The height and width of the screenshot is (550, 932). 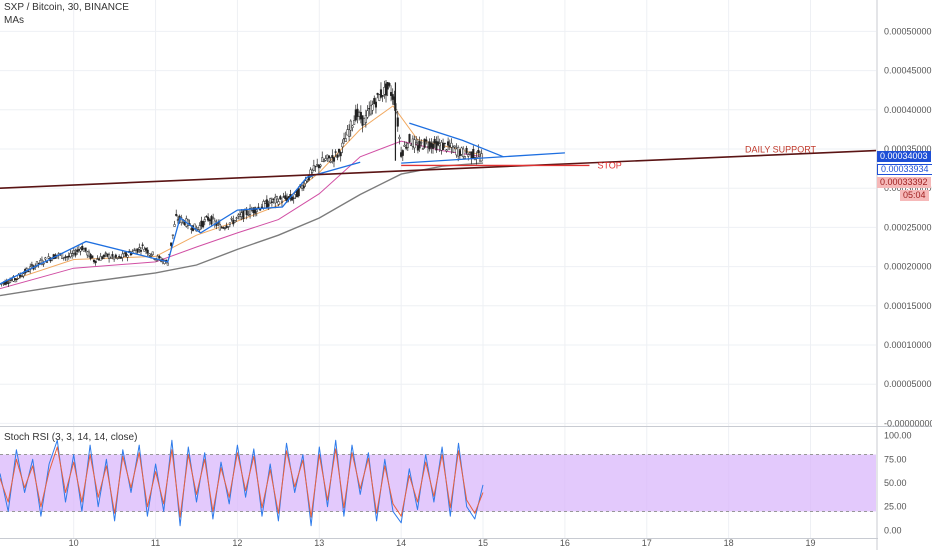 I want to click on price-tick-label: 0.00030000, so click(x=908, y=188).